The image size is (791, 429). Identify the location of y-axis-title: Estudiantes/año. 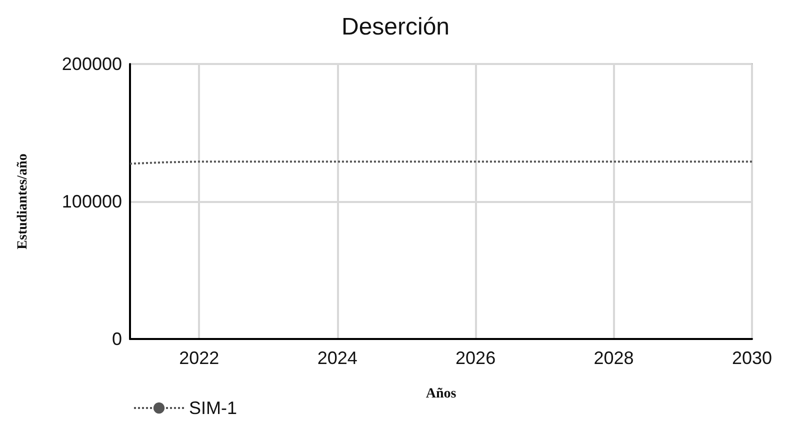
(23, 202).